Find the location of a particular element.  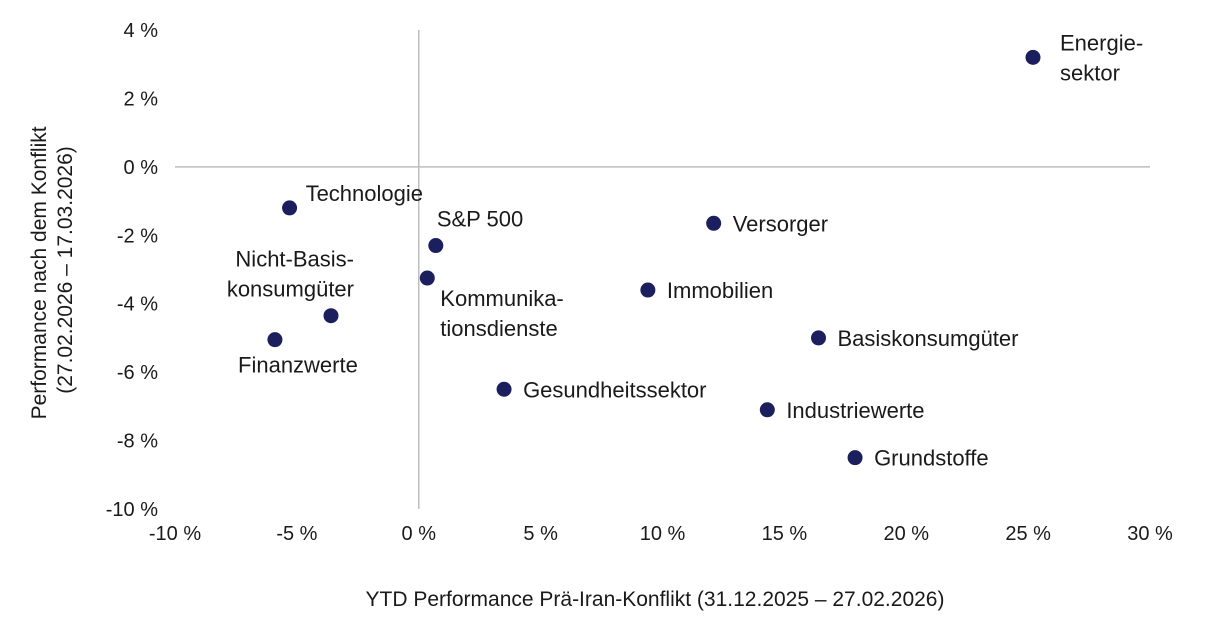

point-label: Finanzwerte is located at coordinates (298, 365).